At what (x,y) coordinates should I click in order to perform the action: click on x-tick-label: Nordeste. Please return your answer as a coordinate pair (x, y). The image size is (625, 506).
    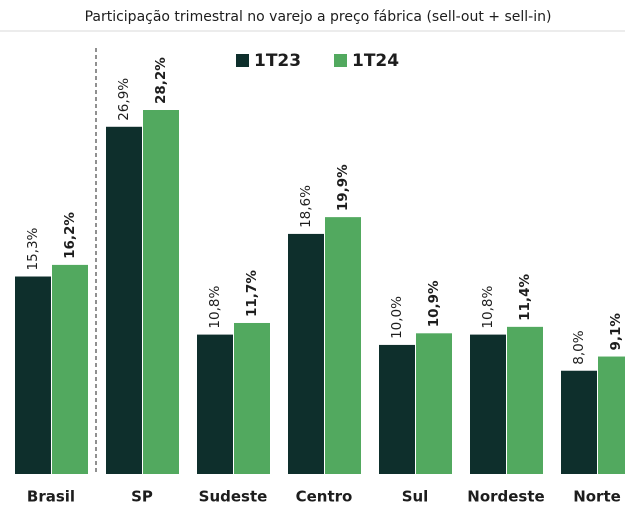
    Looking at the image, I should click on (505, 497).